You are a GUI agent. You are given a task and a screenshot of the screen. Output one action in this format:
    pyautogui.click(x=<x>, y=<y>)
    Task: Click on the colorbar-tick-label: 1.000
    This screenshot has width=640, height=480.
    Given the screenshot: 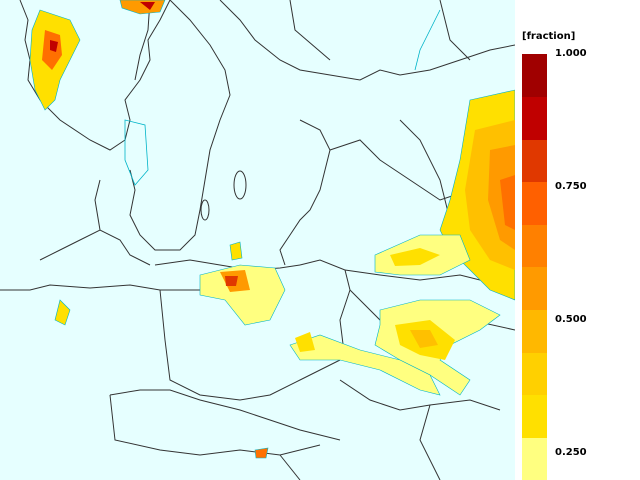 What is the action you would take?
    pyautogui.click(x=571, y=53)
    